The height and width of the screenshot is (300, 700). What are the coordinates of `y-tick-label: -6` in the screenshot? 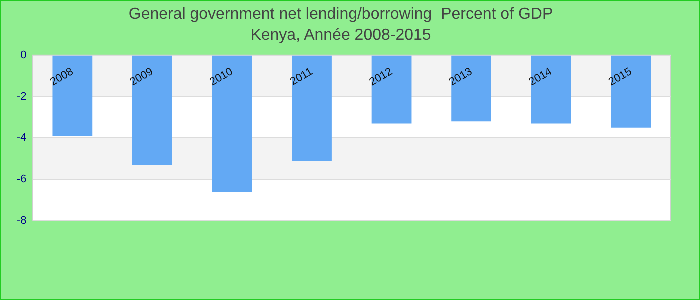 It's located at (22, 180).